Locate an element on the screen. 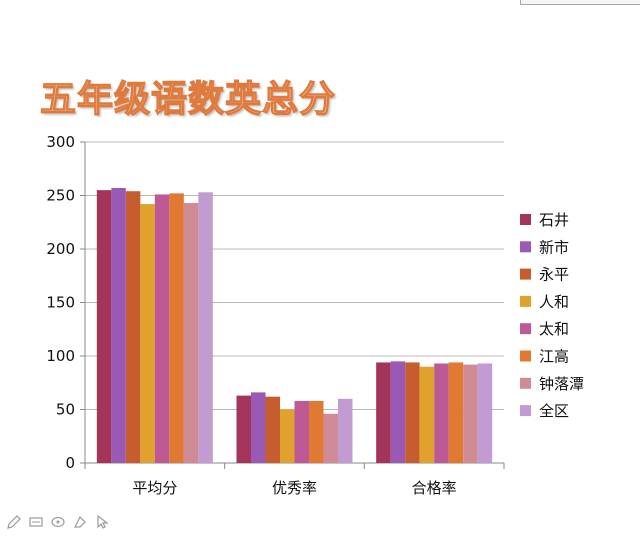 This screenshot has width=640, height=538. category-label: 合格率 is located at coordinates (434, 488).